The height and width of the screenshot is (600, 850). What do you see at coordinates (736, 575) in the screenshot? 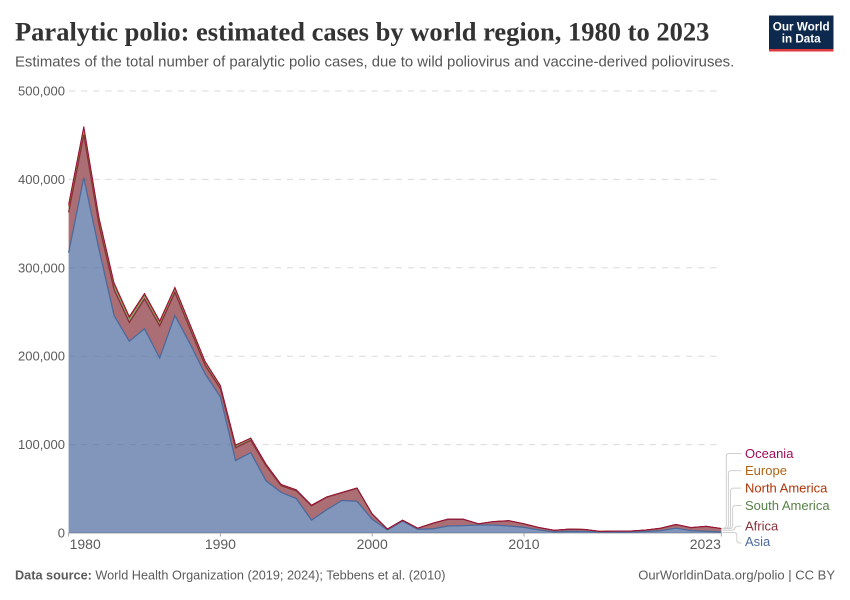
I see `svg-text:OurWorldinData.org/polio | CC: OurWorldinData.org/polio | CC BY` at bounding box center [736, 575].